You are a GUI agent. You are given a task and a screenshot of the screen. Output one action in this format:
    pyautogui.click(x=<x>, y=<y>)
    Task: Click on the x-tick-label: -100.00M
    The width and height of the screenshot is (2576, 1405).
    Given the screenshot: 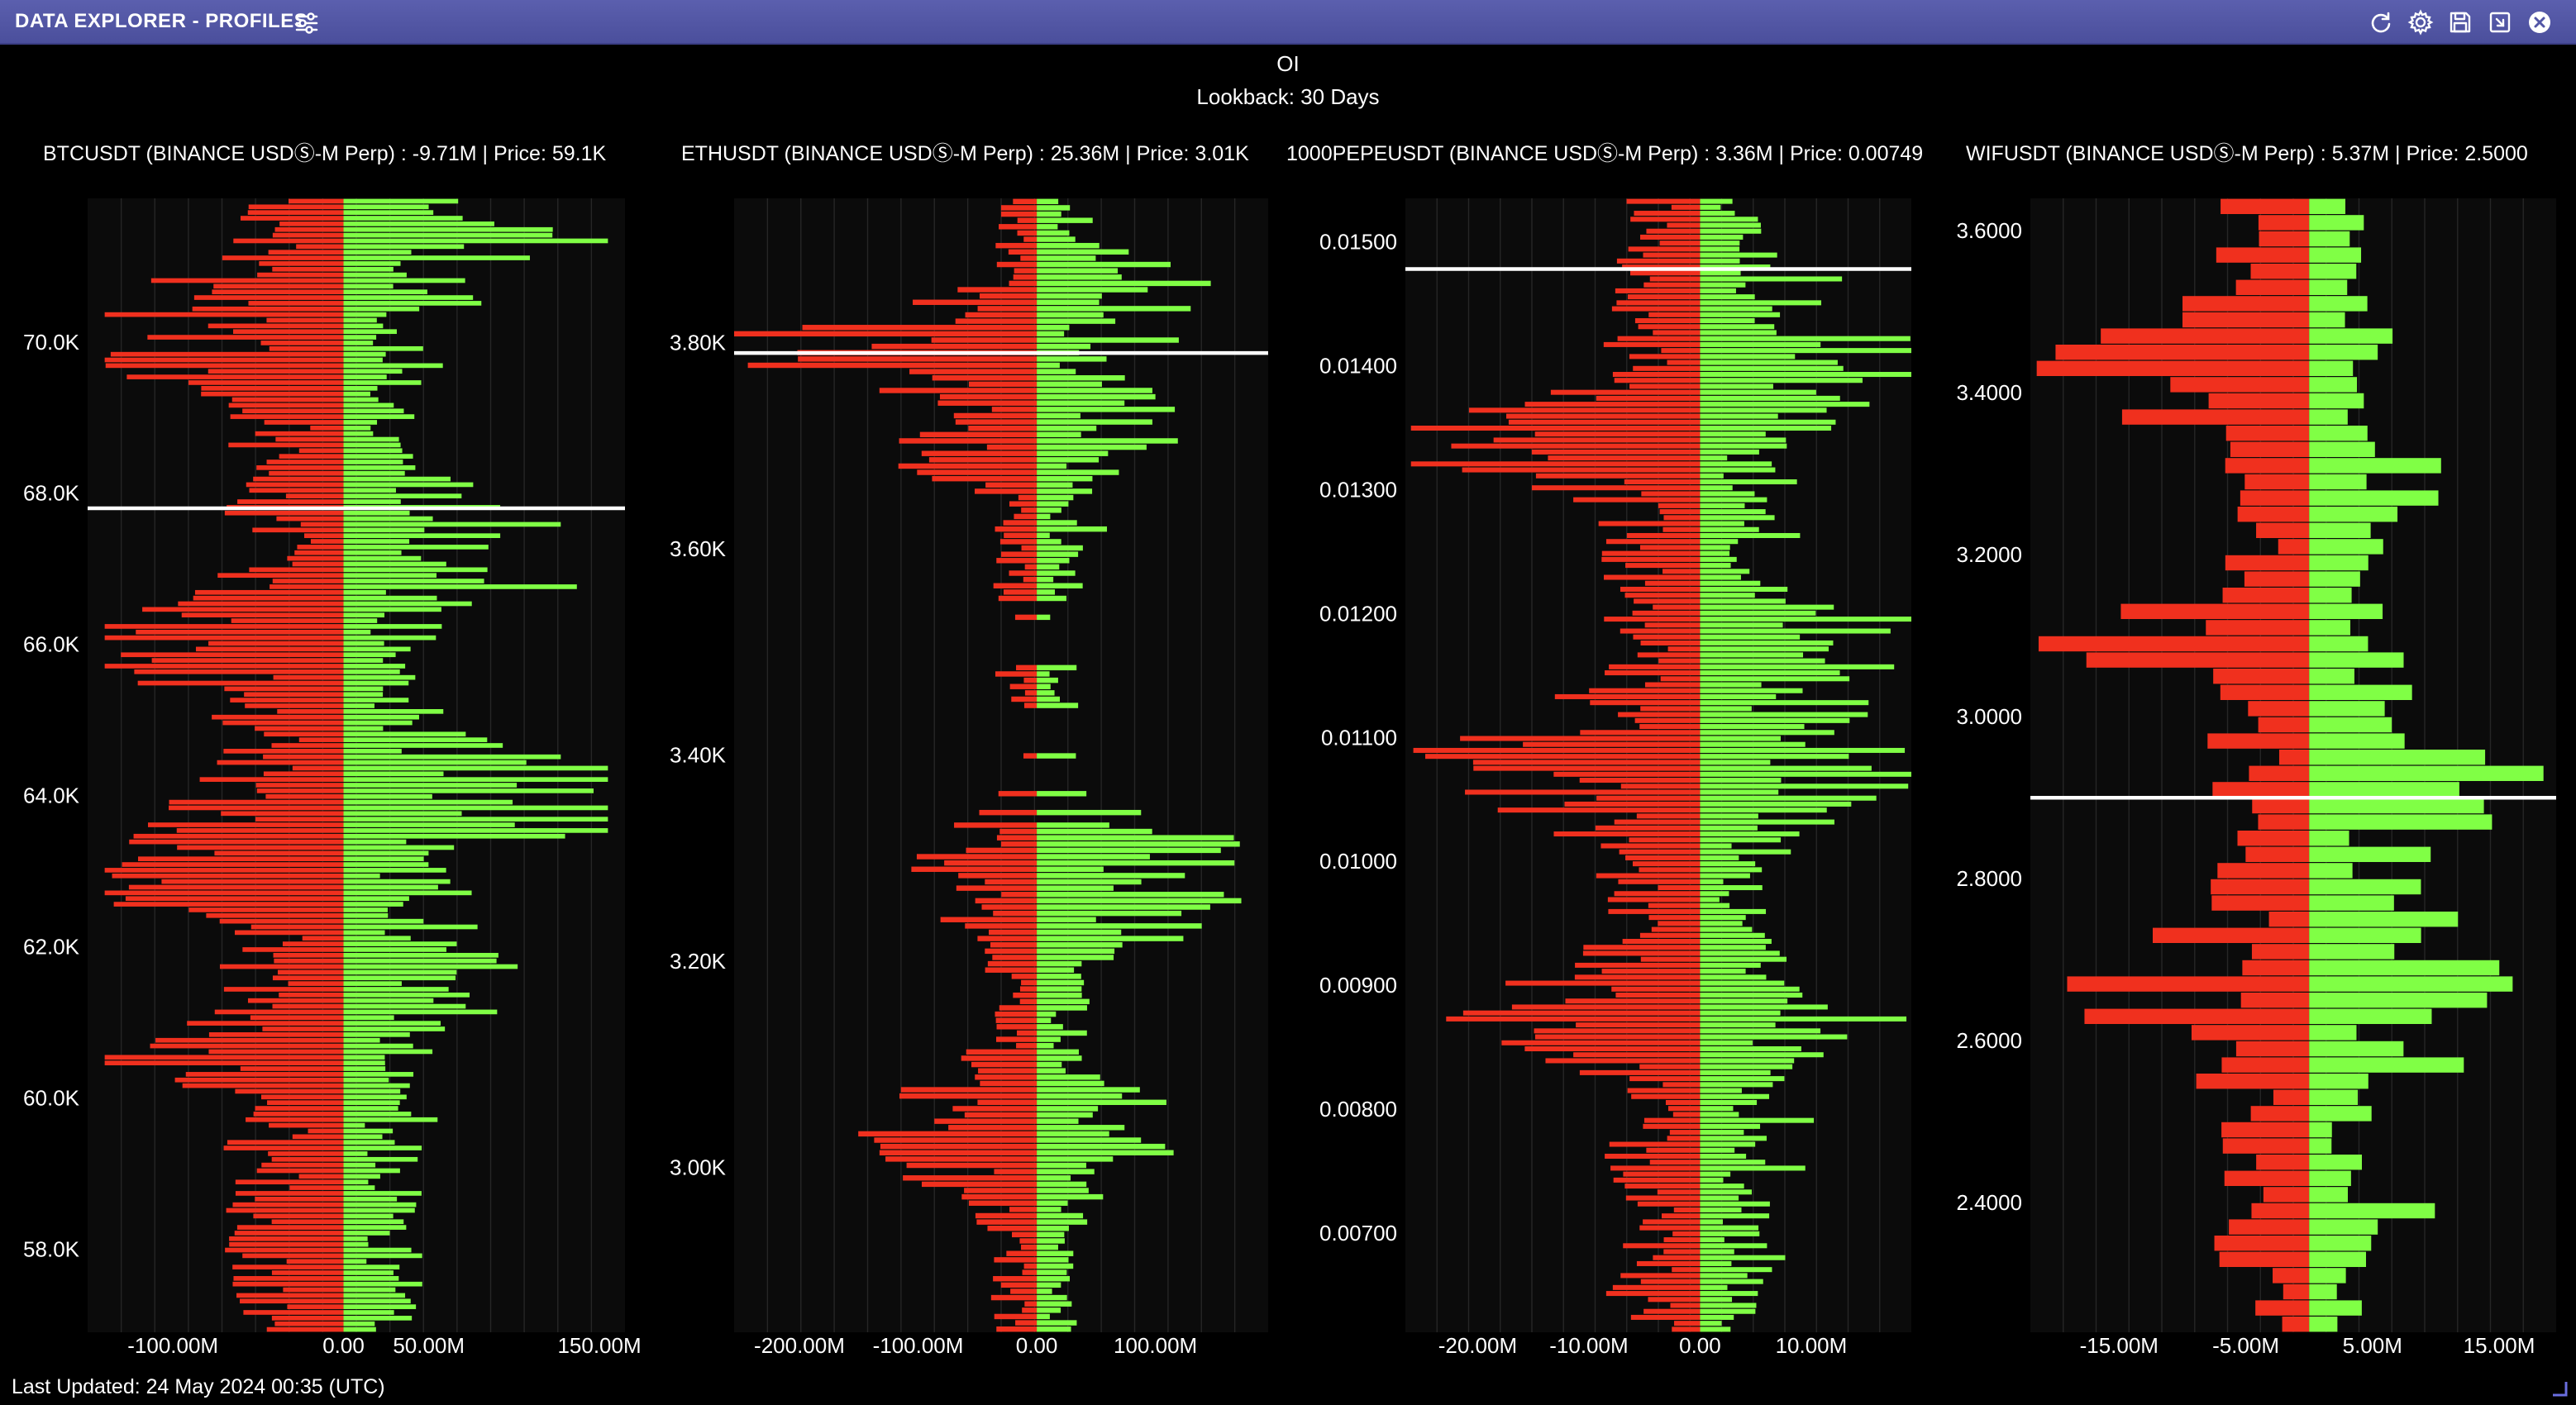 What is the action you would take?
    pyautogui.click(x=172, y=1345)
    